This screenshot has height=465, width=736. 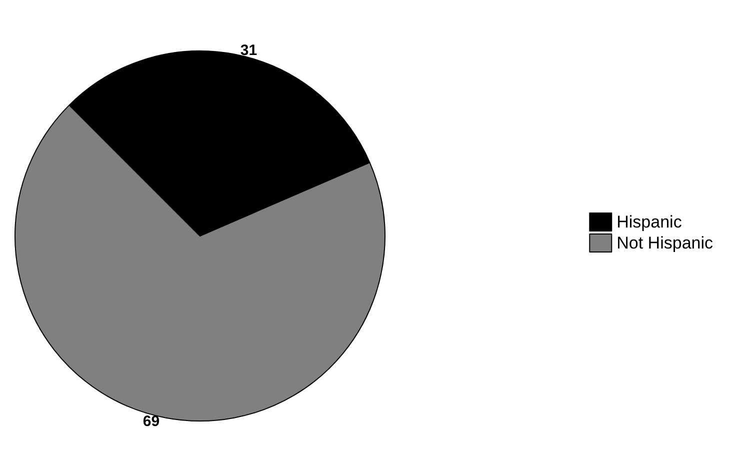 What do you see at coordinates (665, 243) in the screenshot?
I see `legend-label: Not Hispanic` at bounding box center [665, 243].